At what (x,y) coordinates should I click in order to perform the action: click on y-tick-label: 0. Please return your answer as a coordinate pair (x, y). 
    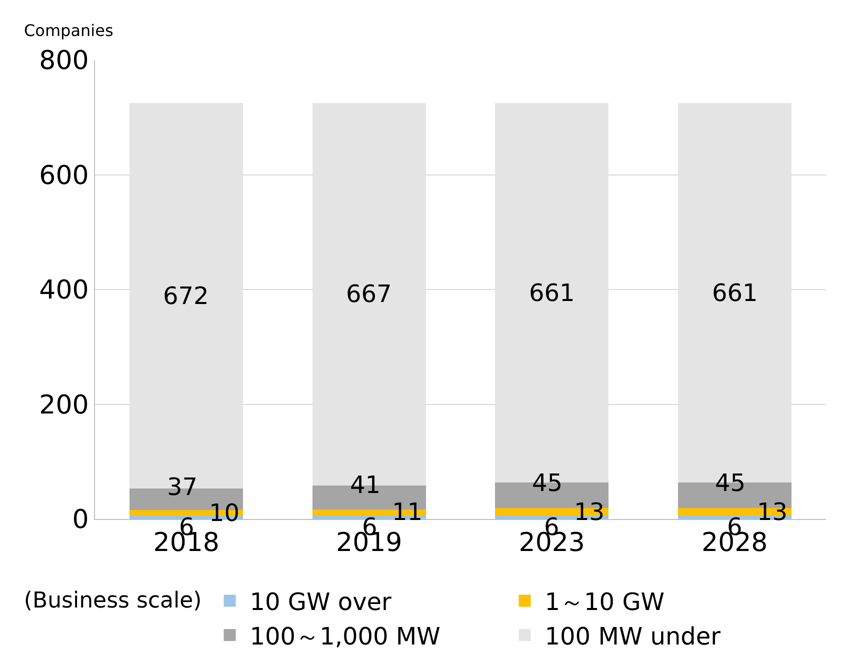
    Looking at the image, I should click on (80, 520).